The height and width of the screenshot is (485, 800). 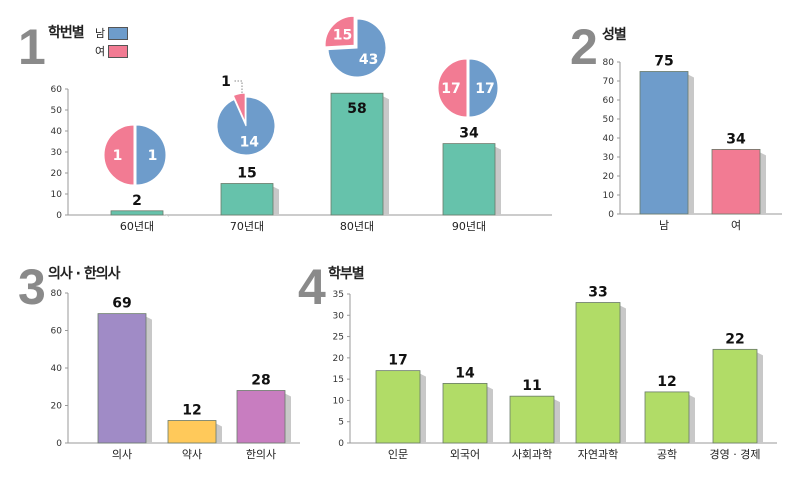 What do you see at coordinates (398, 454) in the screenshot?
I see `category-label: 인문` at bounding box center [398, 454].